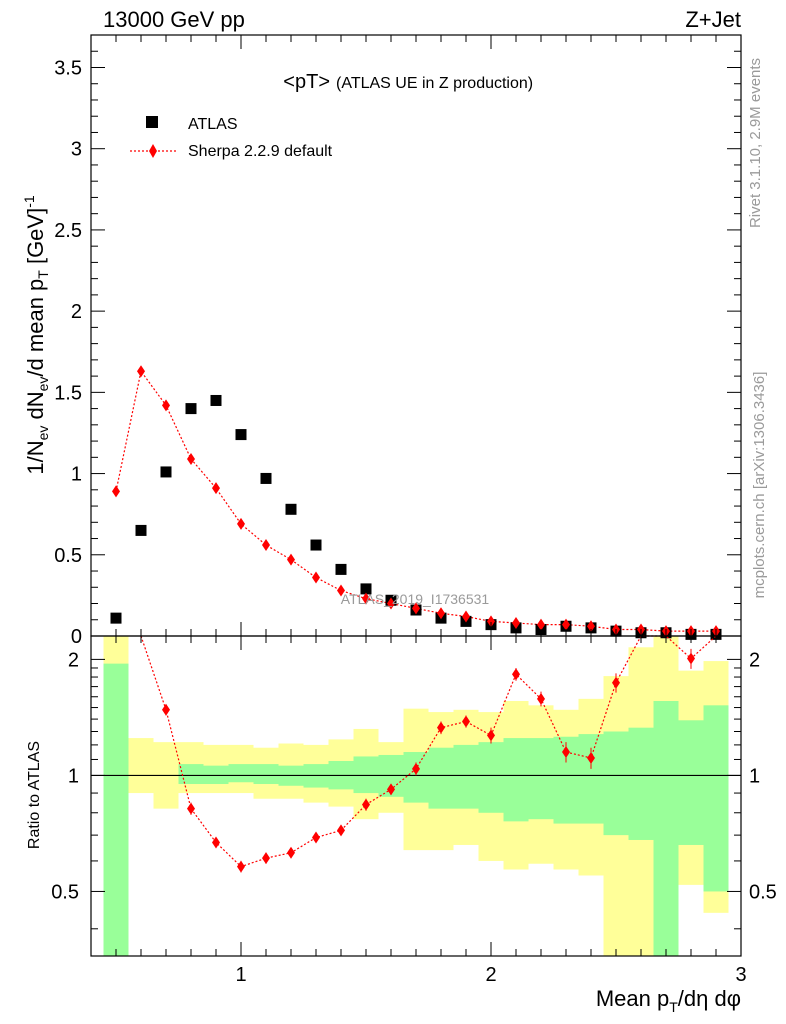  I want to click on ratio-tick-label-right: 0.5, so click(763, 892).